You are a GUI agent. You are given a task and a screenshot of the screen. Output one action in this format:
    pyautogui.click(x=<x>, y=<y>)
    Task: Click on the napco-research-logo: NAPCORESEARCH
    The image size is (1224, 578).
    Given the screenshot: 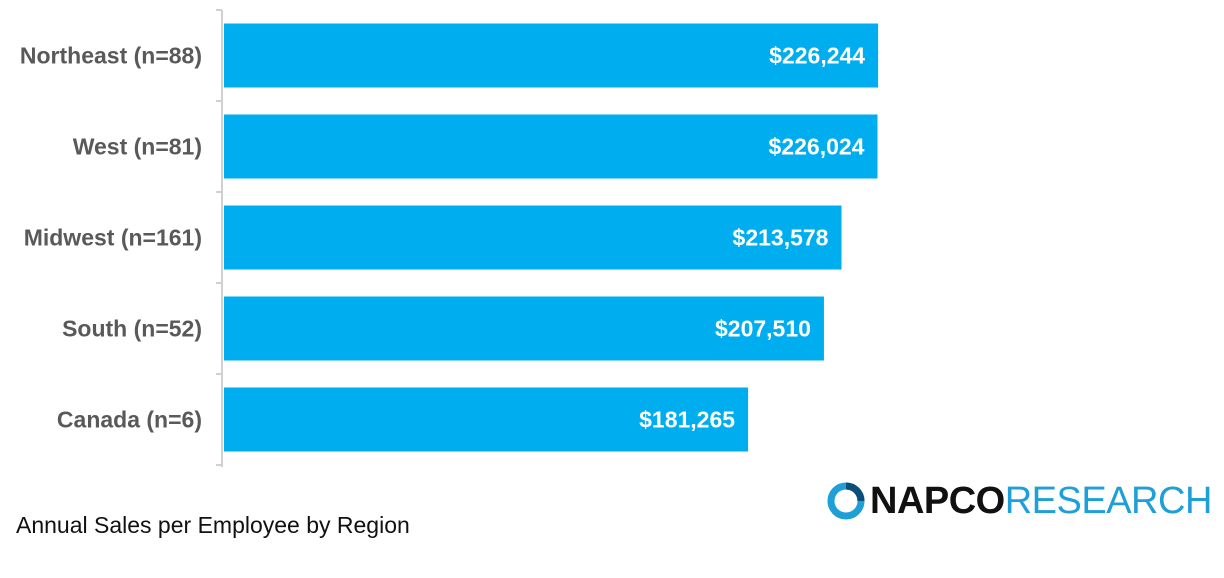 What is the action you would take?
    pyautogui.click(x=1022, y=501)
    